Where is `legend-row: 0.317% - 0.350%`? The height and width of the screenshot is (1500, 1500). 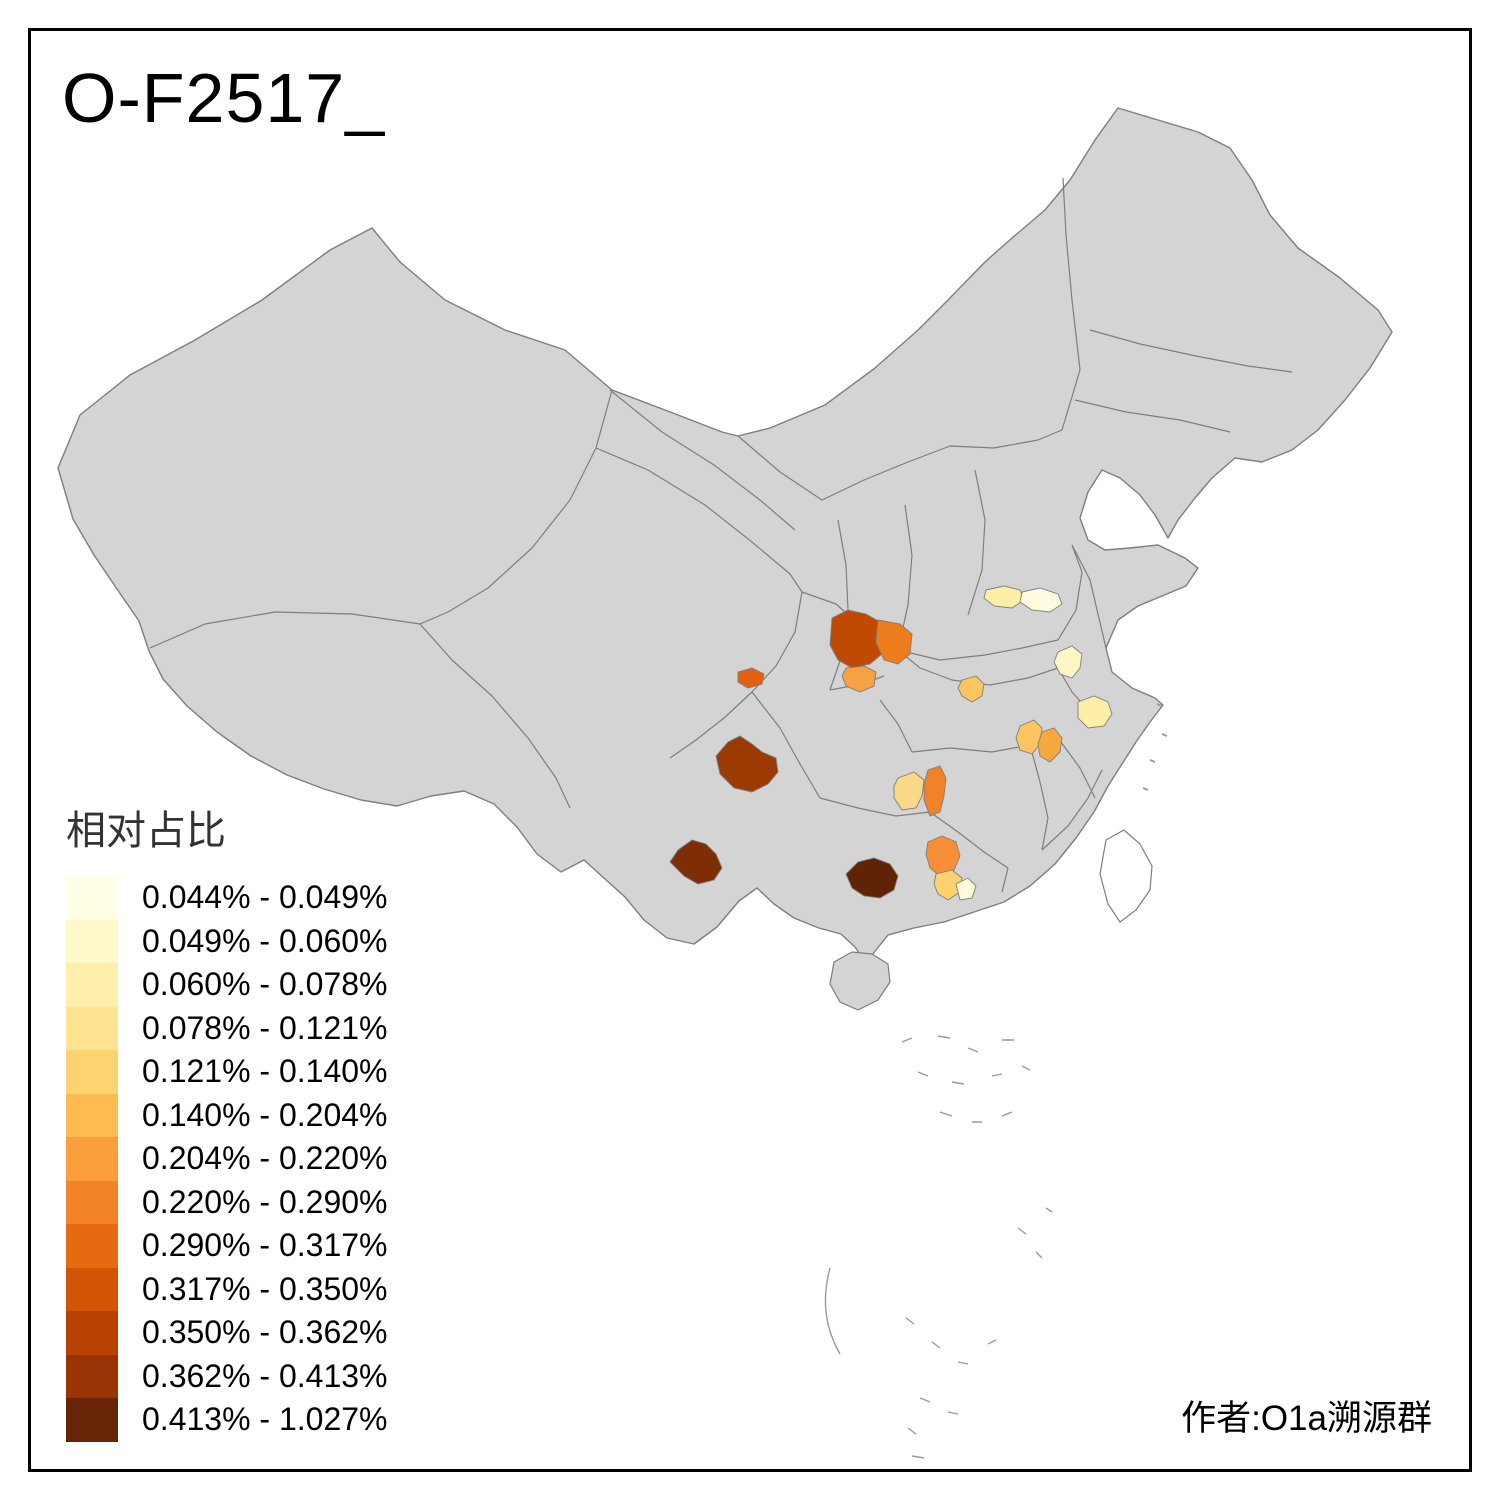
legend-row: 0.317% - 0.350% is located at coordinates (227, 1289).